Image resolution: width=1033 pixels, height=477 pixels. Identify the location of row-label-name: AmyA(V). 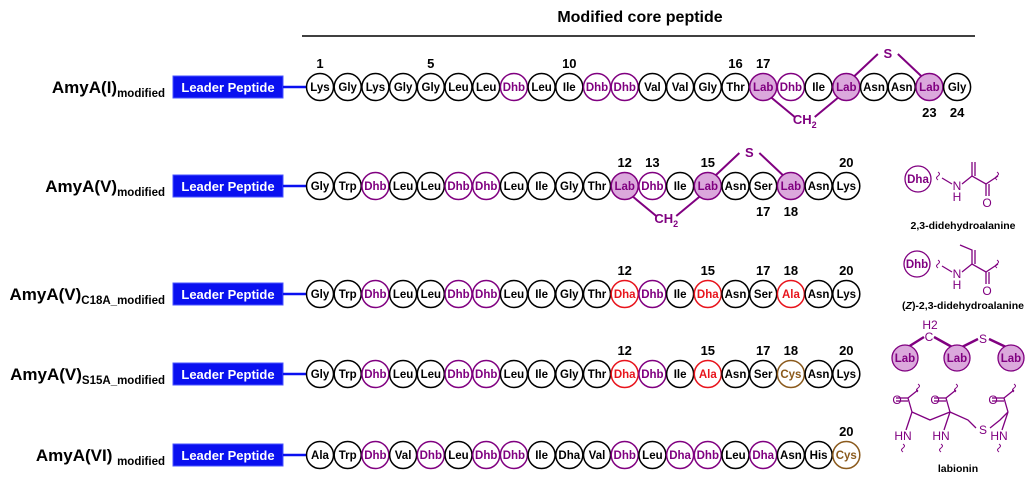
(46, 374).